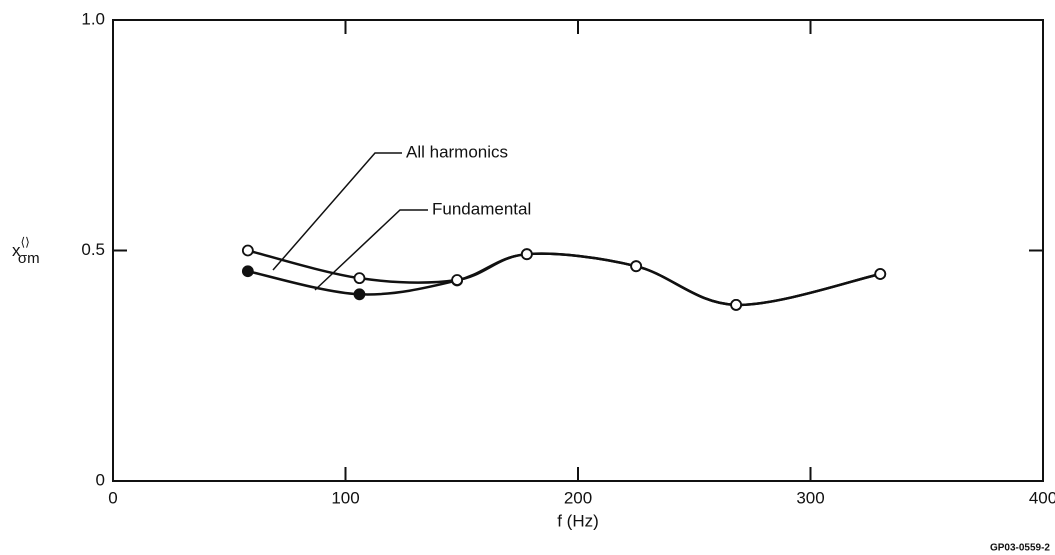 This screenshot has width=1055, height=555. What do you see at coordinates (93, 18) in the screenshot?
I see `y-tick-label: 1.0` at bounding box center [93, 18].